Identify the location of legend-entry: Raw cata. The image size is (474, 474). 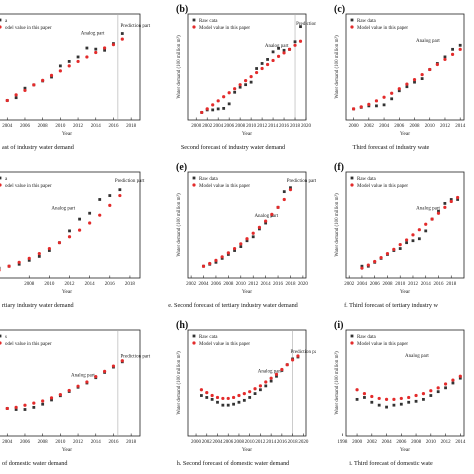
(208, 337).